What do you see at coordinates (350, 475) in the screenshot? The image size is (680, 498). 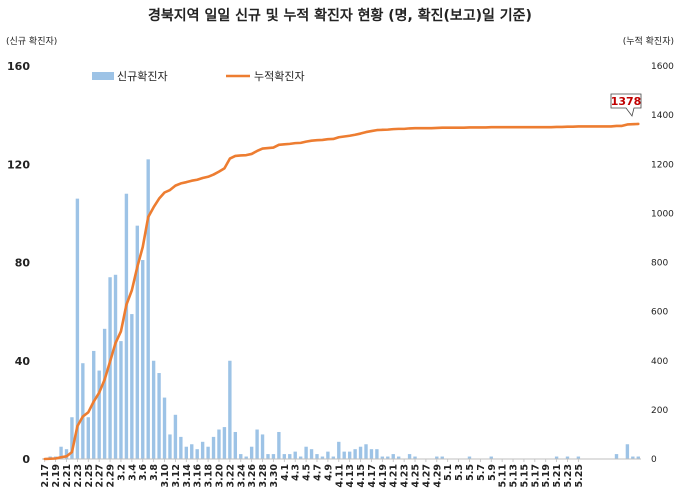 I see `x-tick-label: 4.13` at bounding box center [350, 475].